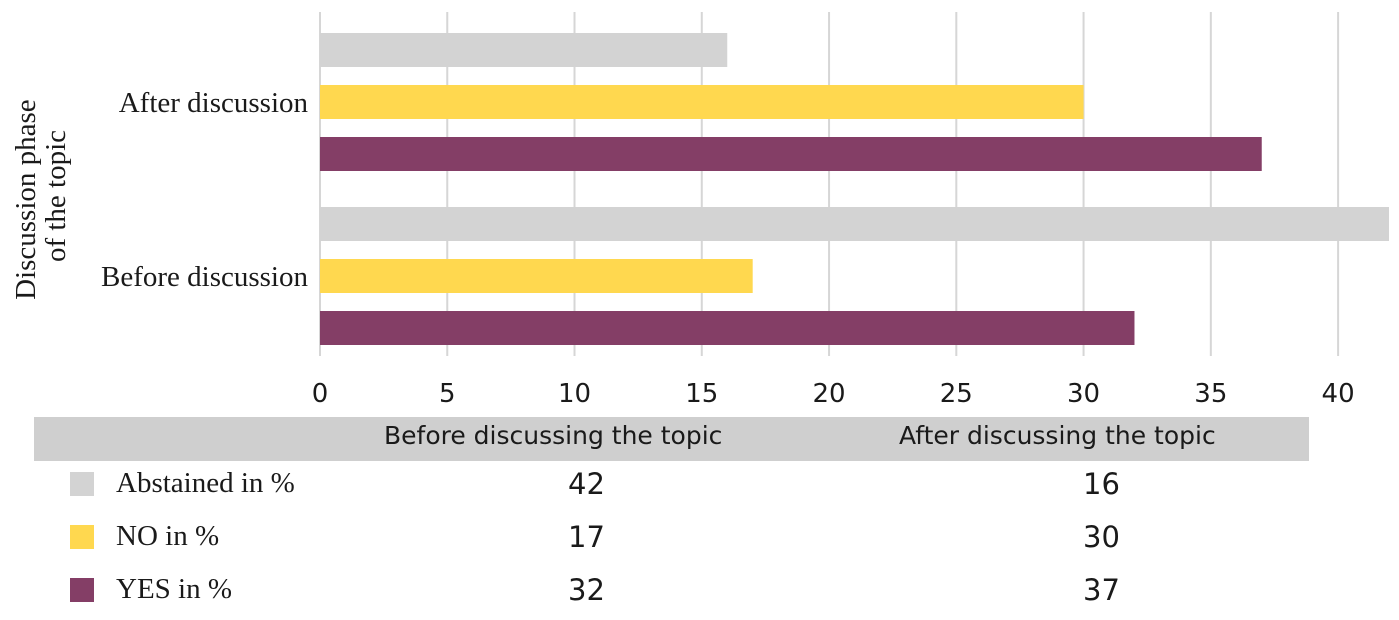  I want to click on yes-after-value: 37, so click(1101, 590).